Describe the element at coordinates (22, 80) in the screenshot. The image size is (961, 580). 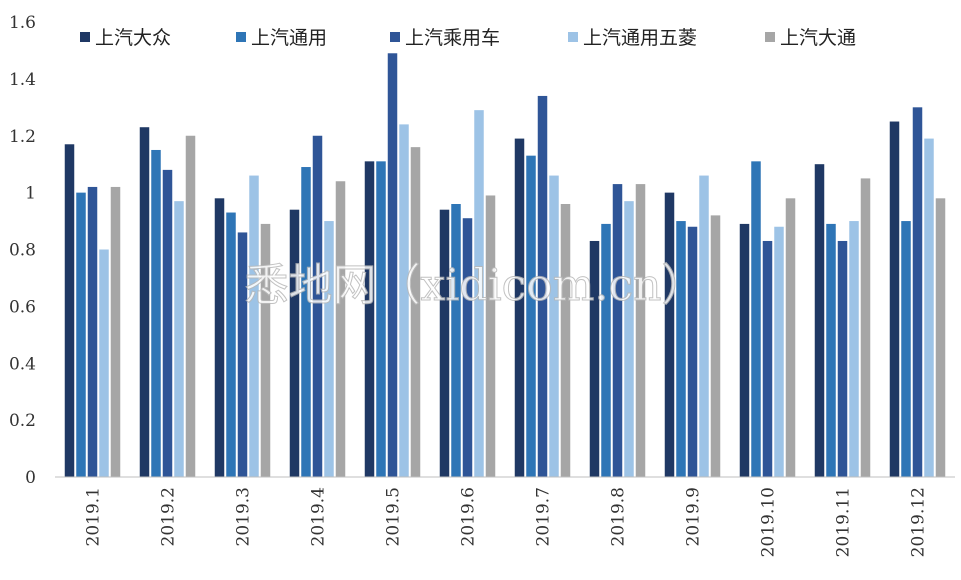
I see `y-tick-label: 1.4` at that location.